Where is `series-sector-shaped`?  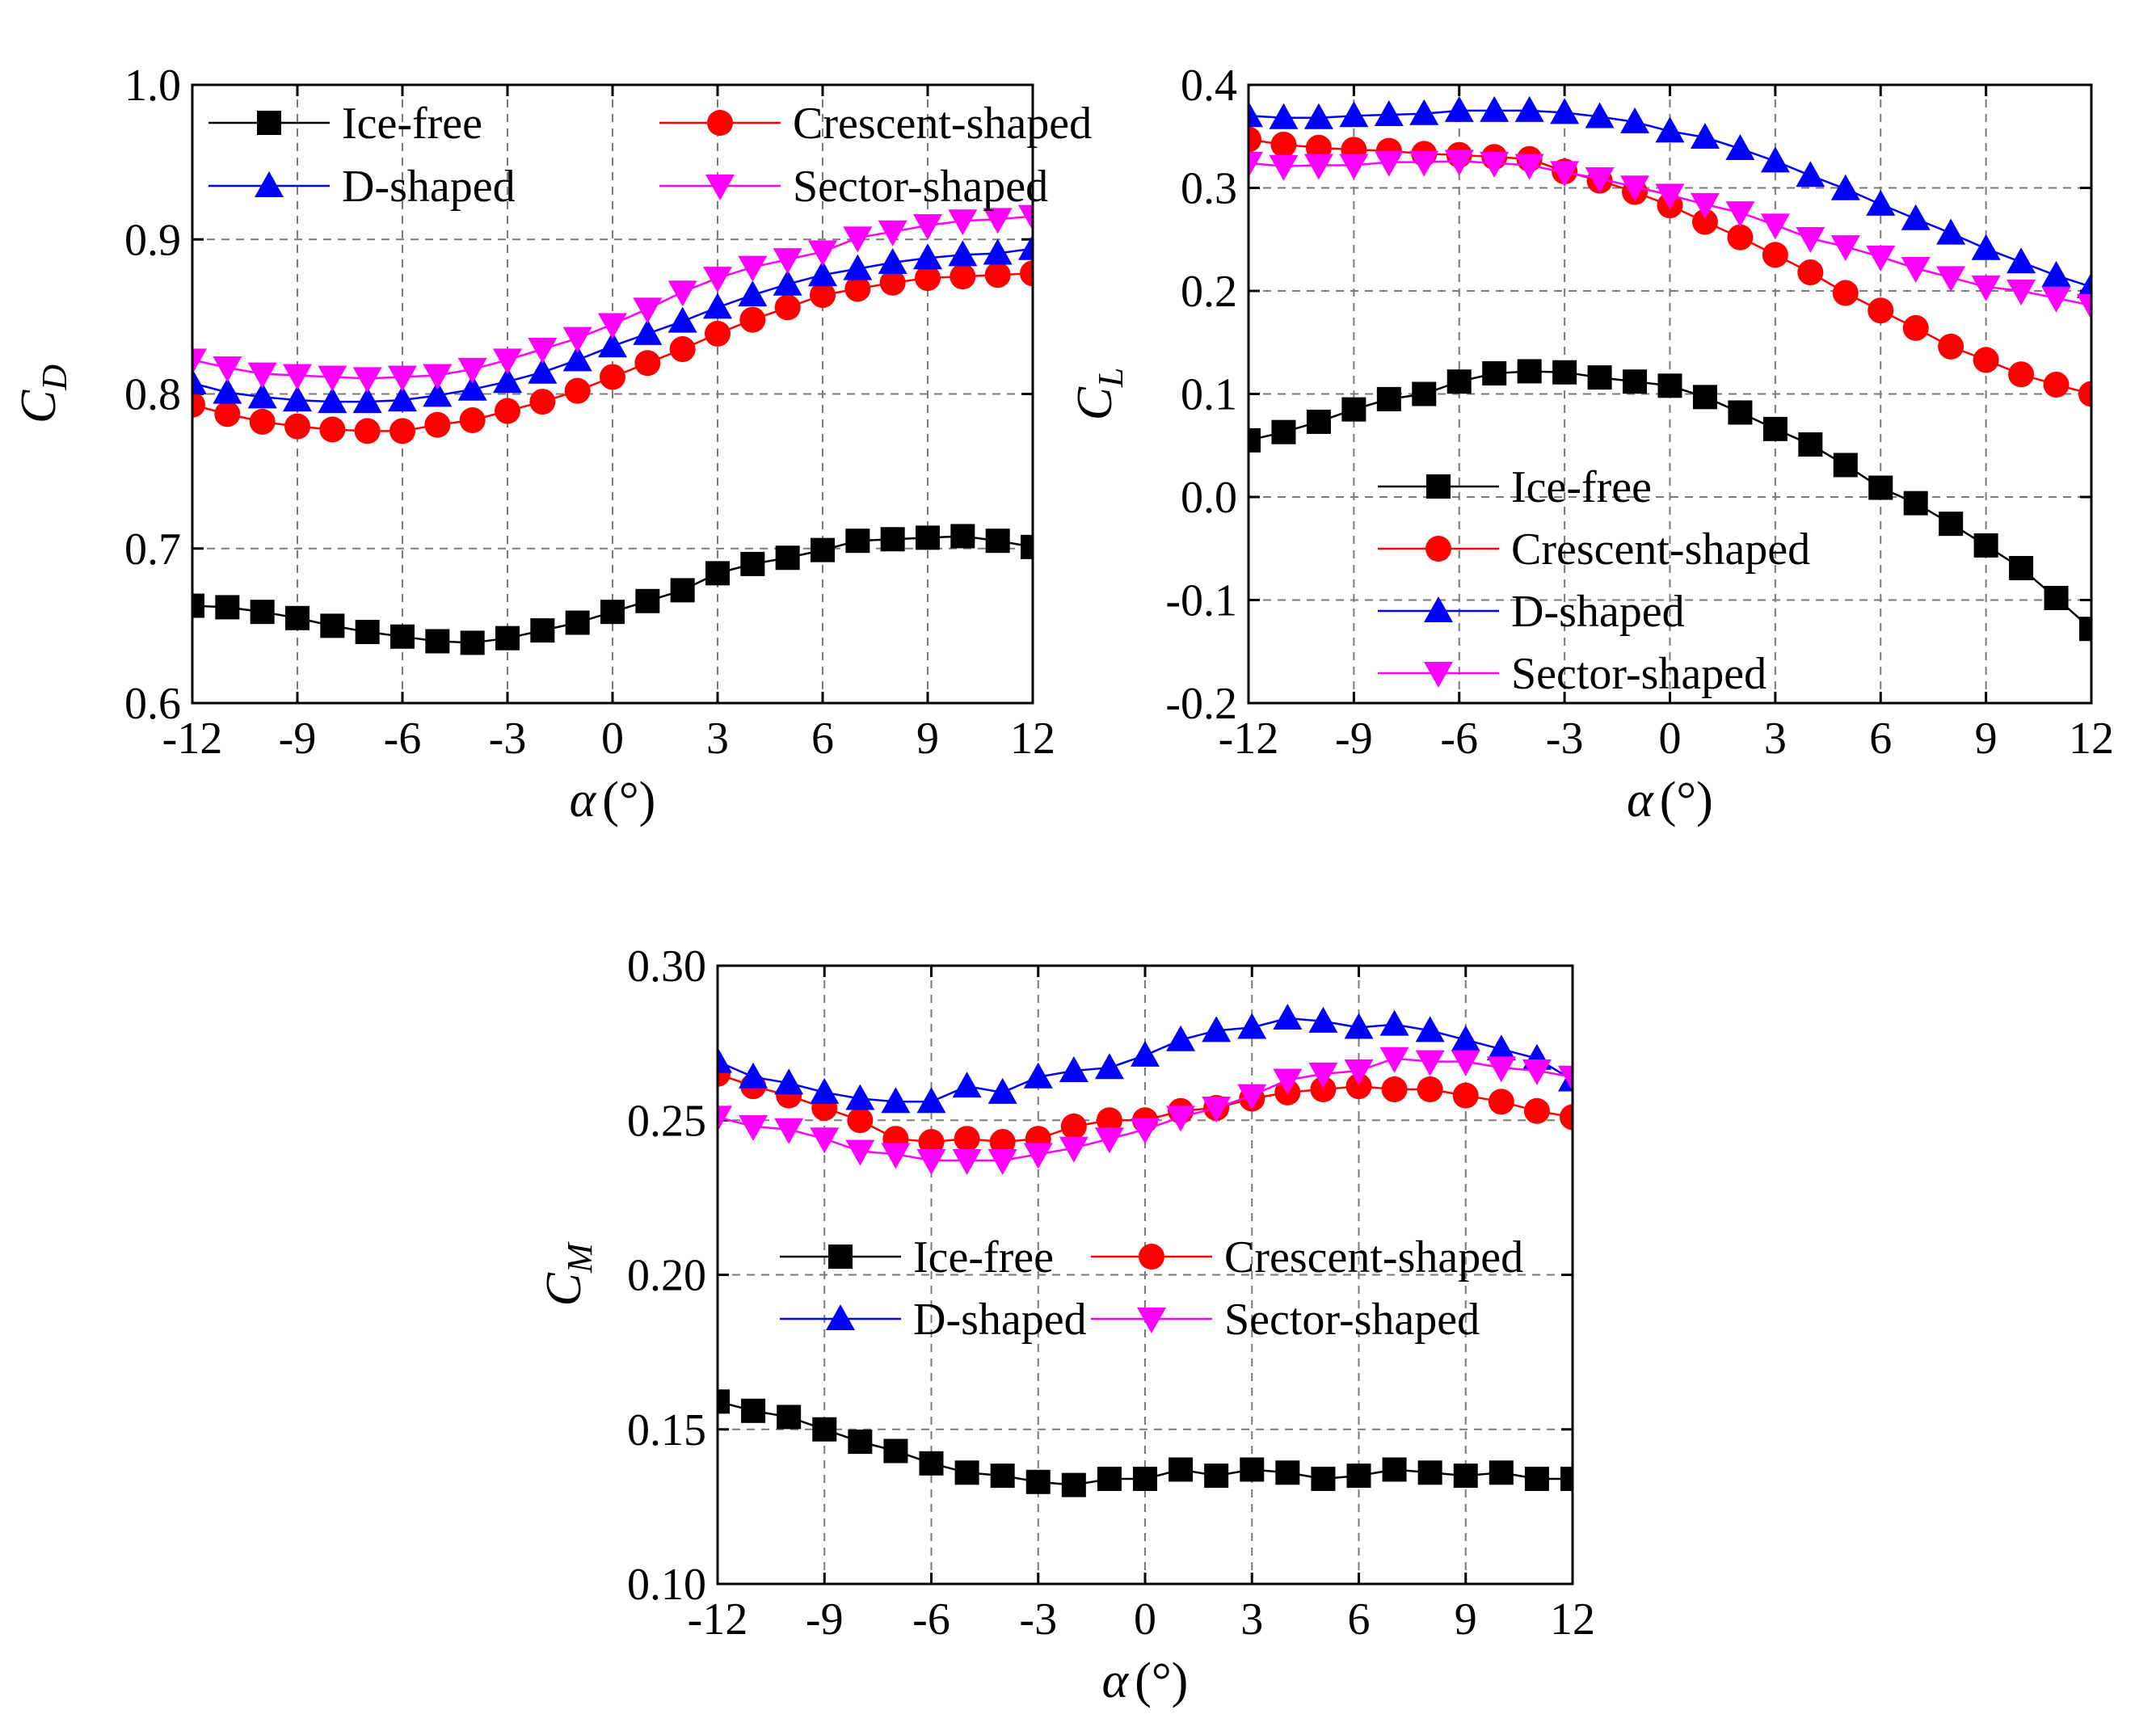 series-sector-shaped is located at coordinates (1145, 1111).